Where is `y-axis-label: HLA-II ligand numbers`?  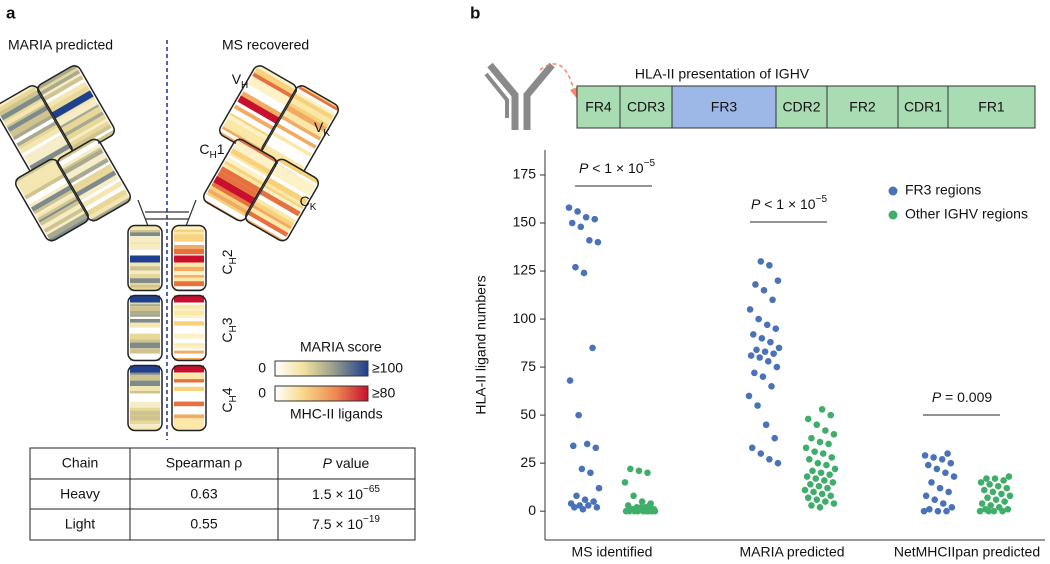 y-axis-label: HLA-II ligand numbers is located at coordinates (481, 344).